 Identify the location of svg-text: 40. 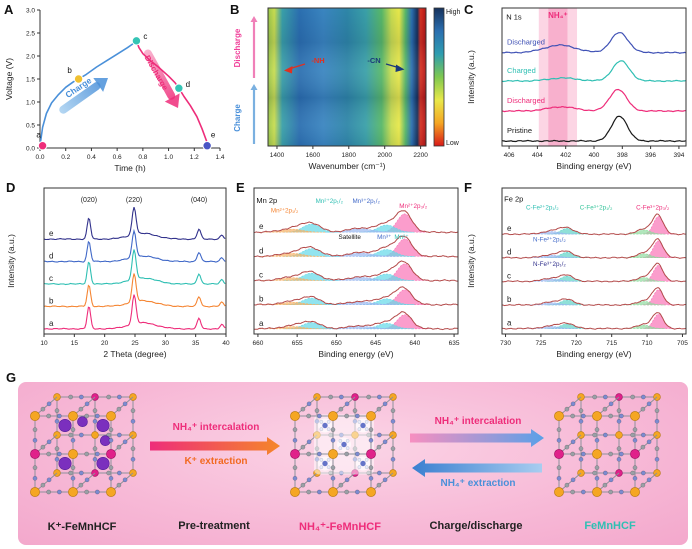
(226, 343).